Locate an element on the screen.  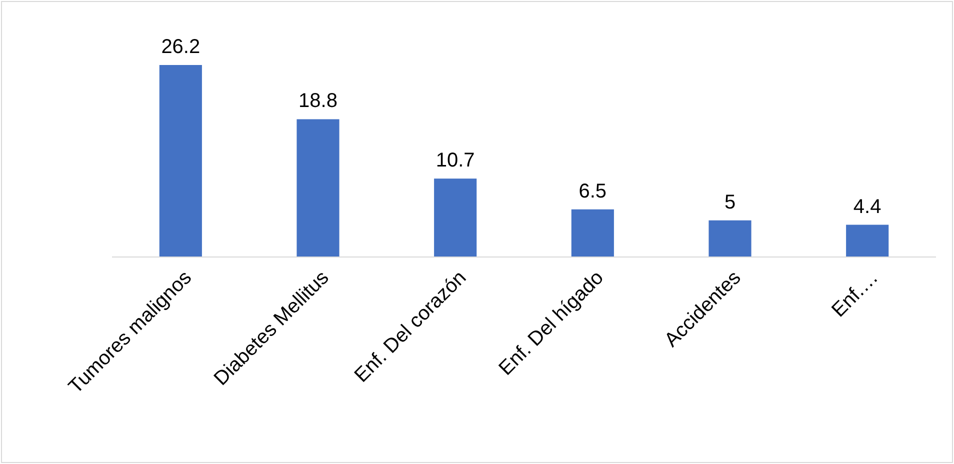
data-label: 5 is located at coordinates (730, 202).